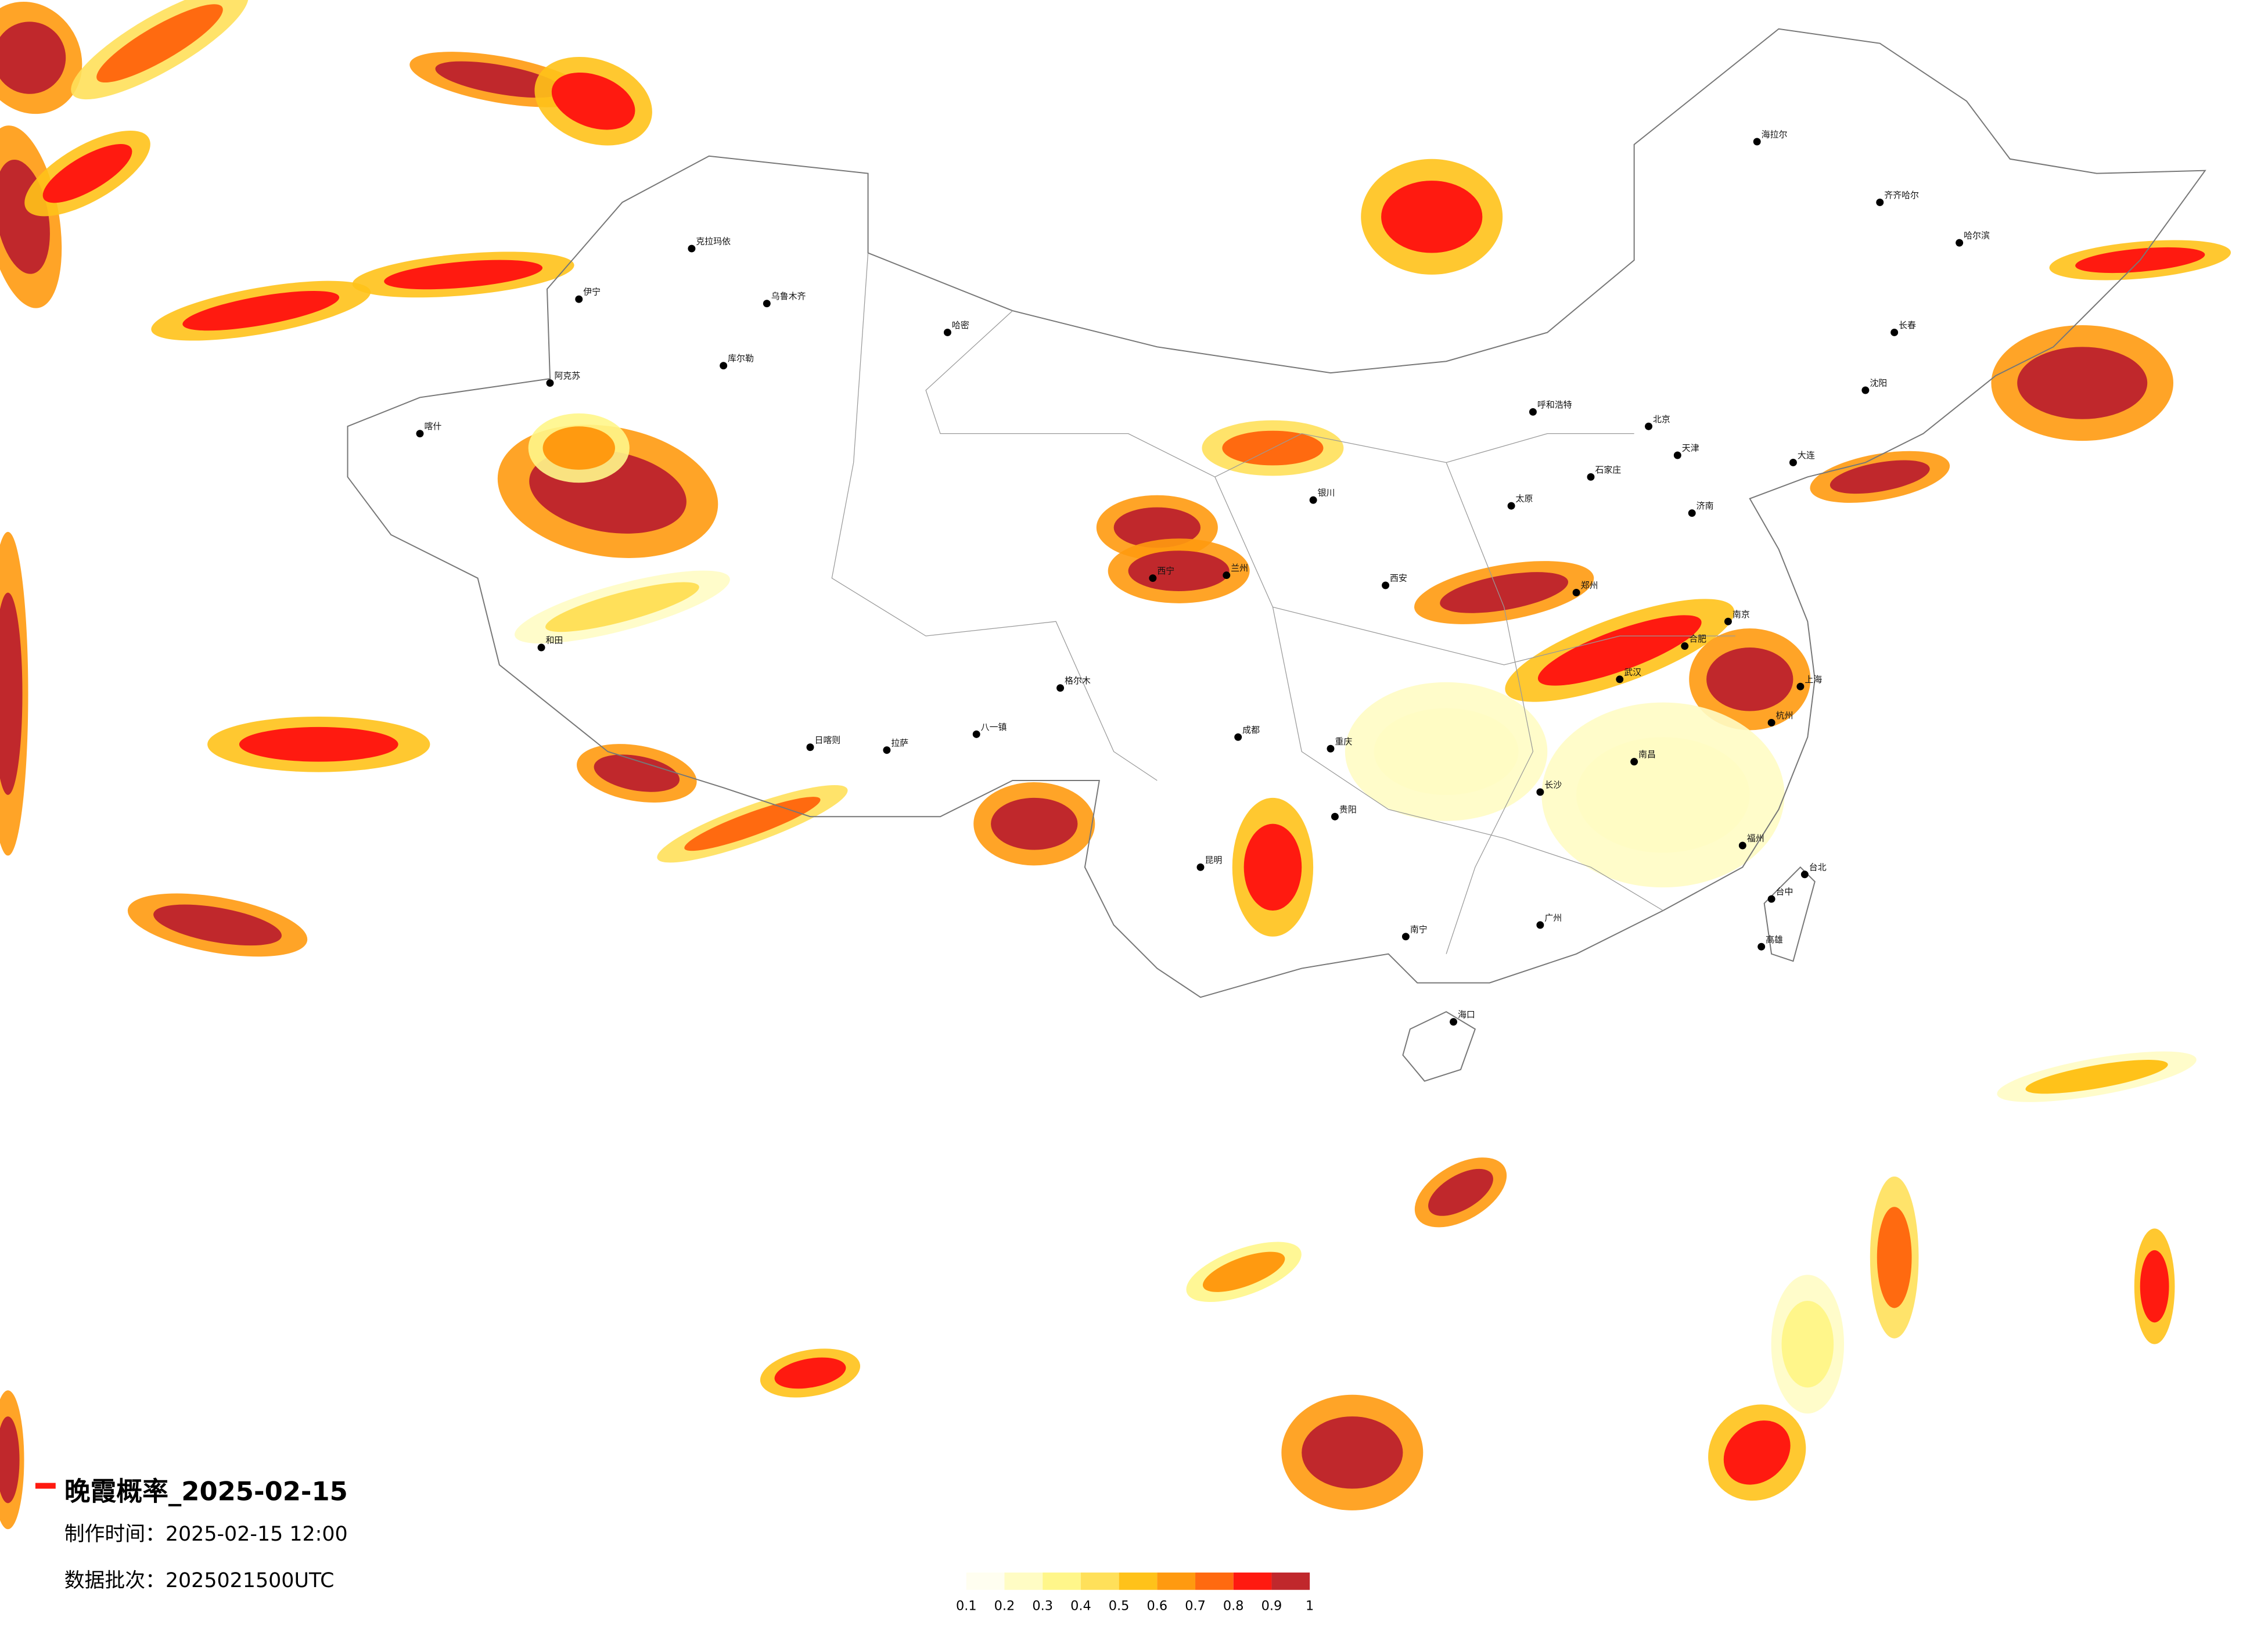 This screenshot has height=1626, width=2268. What do you see at coordinates (1272, 1606) in the screenshot?
I see `colorbar-tick-label: 0.9` at bounding box center [1272, 1606].